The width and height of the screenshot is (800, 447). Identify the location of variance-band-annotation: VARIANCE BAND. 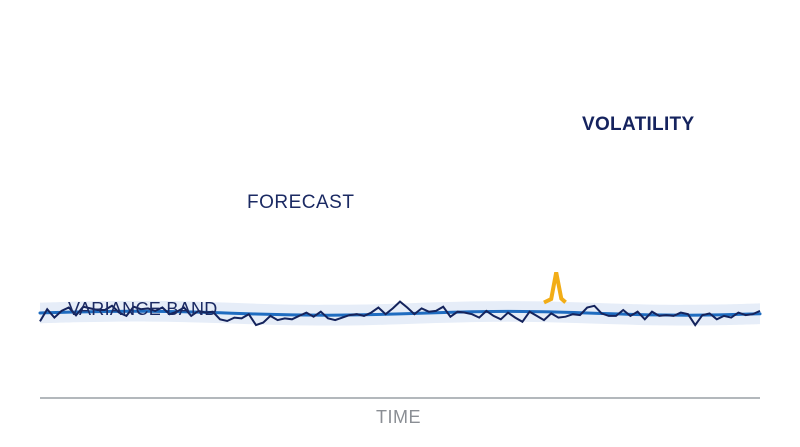
(143, 309).